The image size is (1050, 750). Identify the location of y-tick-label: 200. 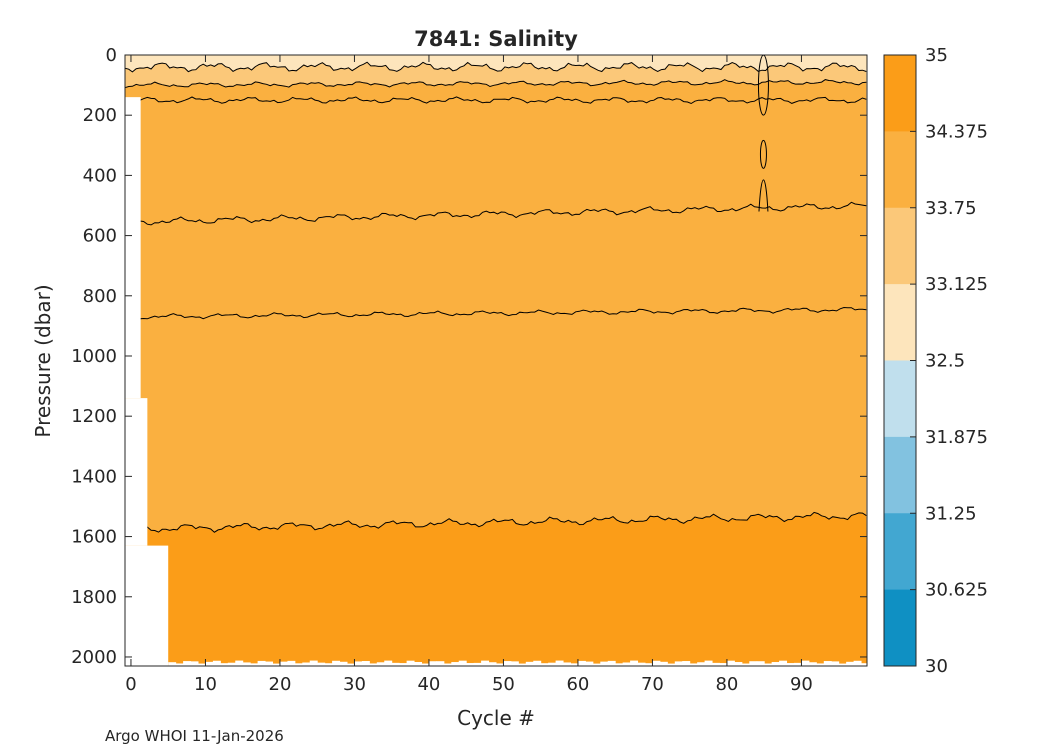
(100, 115).